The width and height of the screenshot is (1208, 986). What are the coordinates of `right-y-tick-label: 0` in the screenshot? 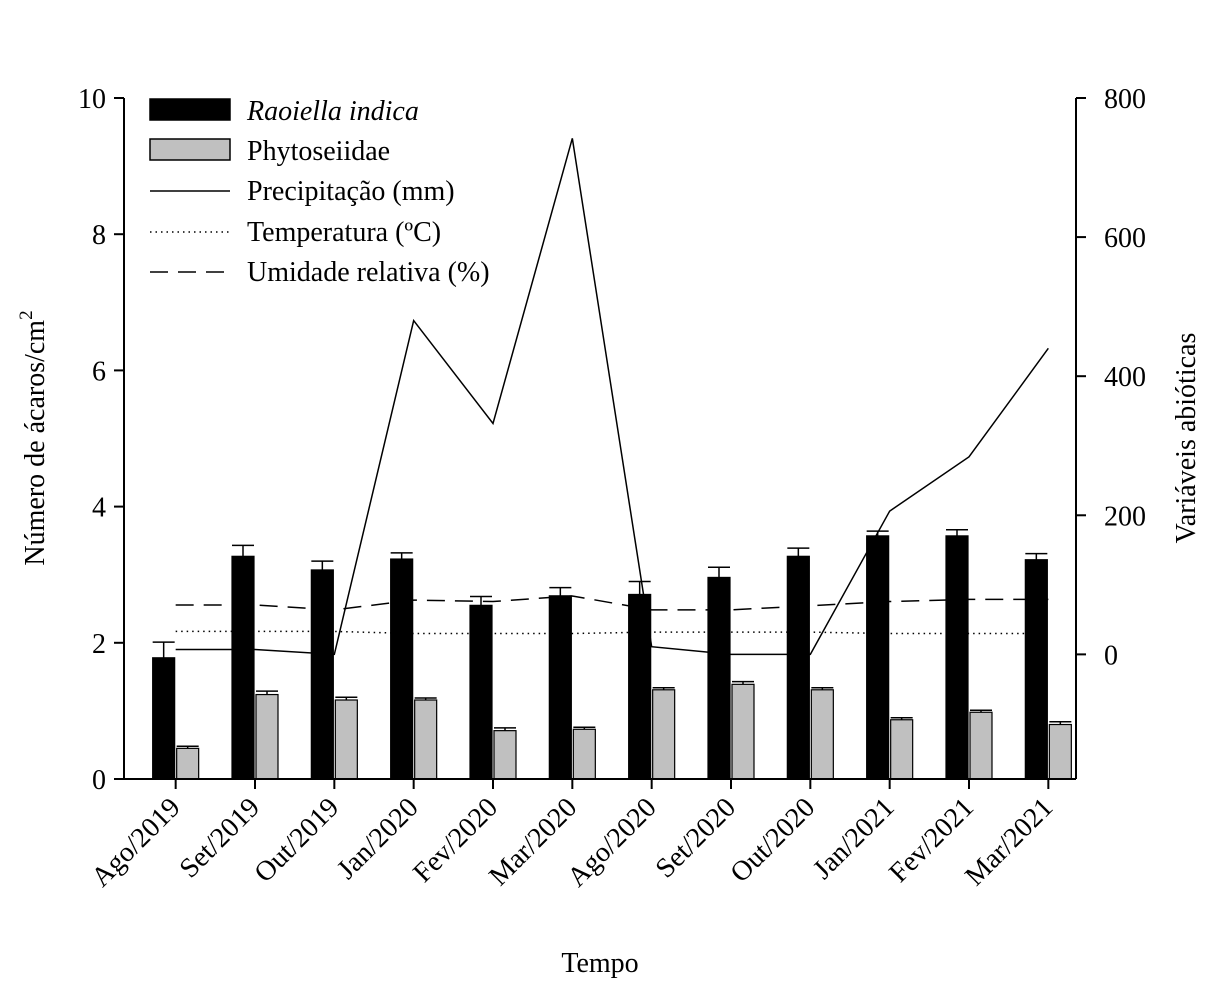 It's located at (1111, 655).